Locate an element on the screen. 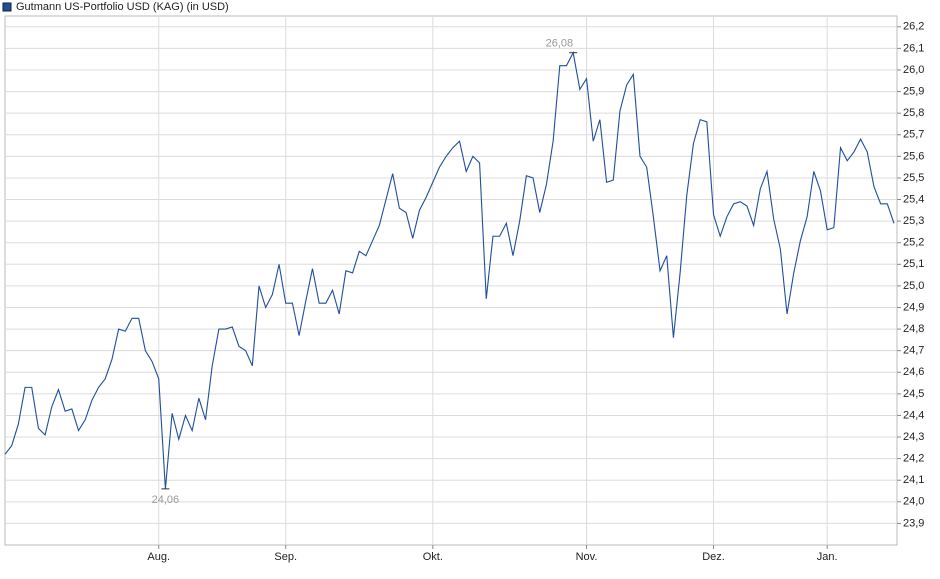 The height and width of the screenshot is (579, 940). y-tick-label: 25,8 is located at coordinates (913, 113).